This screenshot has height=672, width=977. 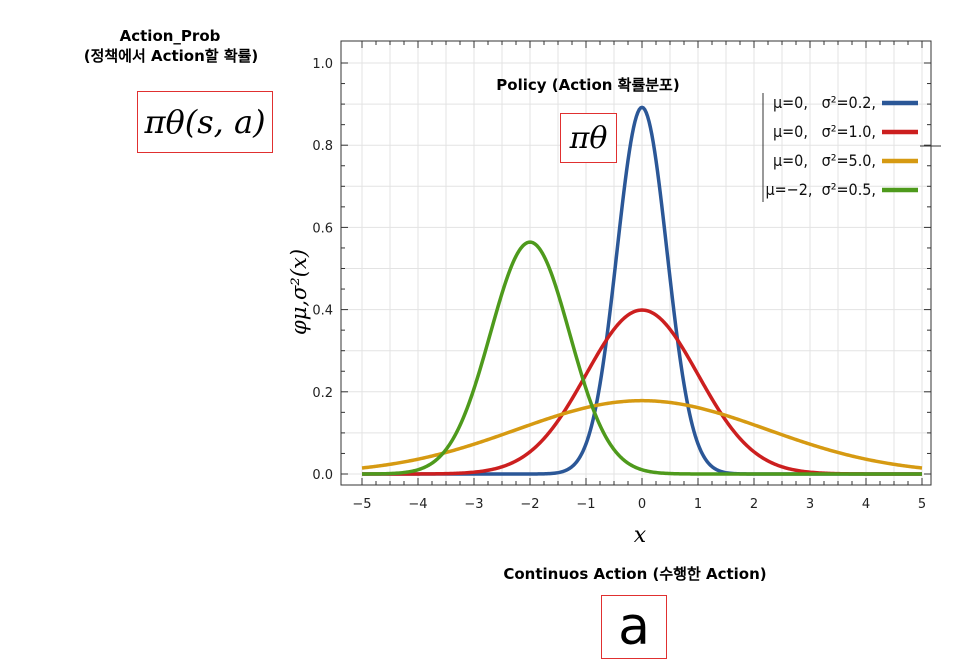 What do you see at coordinates (322, 146) in the screenshot?
I see `y-tick-label: 0.8` at bounding box center [322, 146].